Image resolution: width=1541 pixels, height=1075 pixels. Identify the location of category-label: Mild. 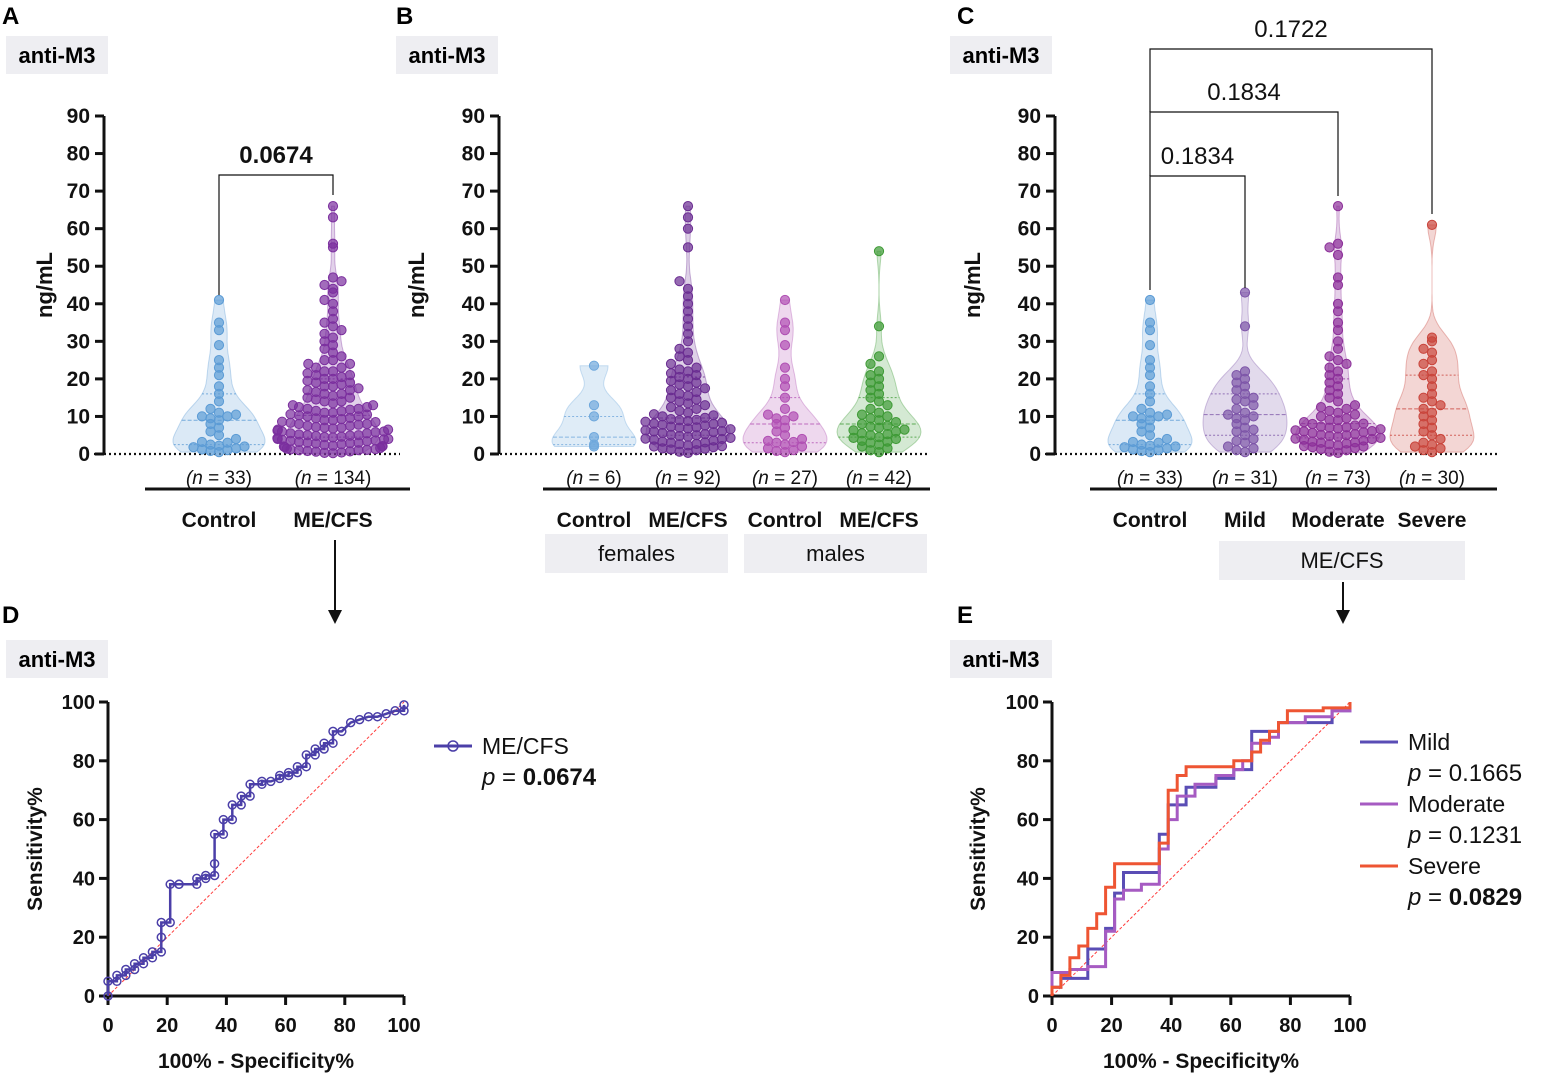
(1245, 520).